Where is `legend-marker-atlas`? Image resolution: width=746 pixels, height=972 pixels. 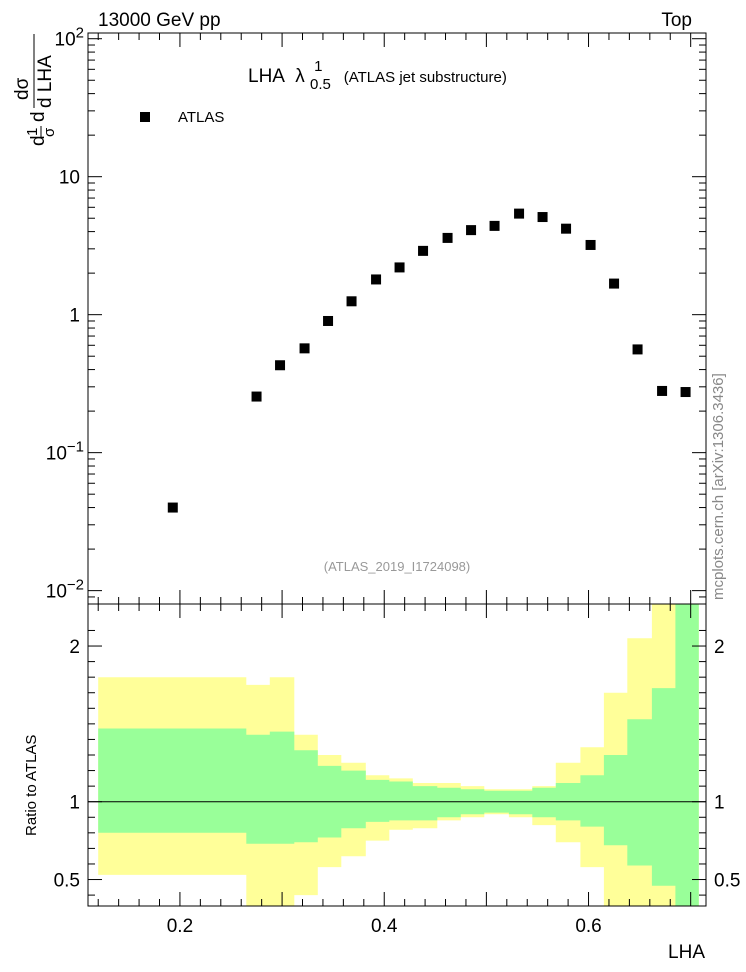 legend-marker-atlas is located at coordinates (145, 117).